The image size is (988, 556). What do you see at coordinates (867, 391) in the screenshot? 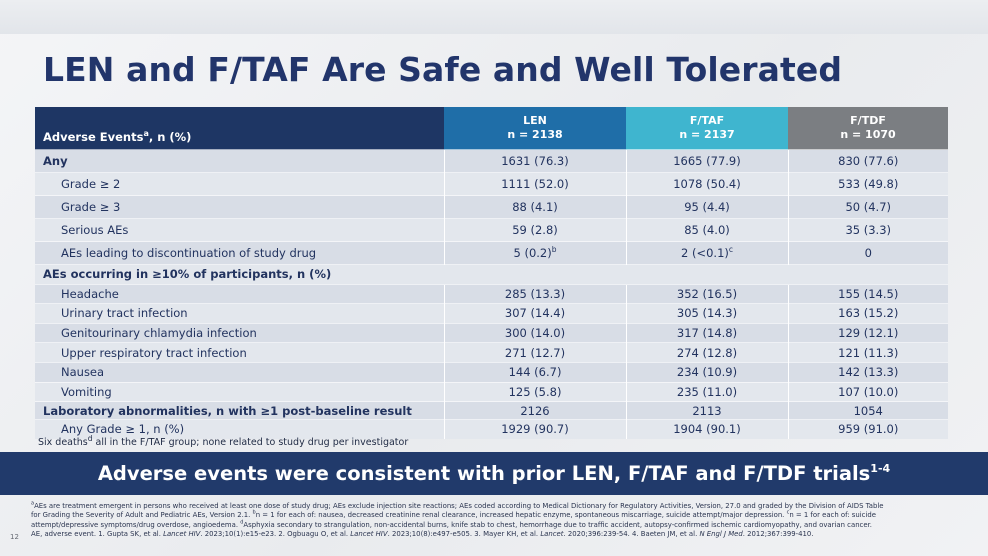
I see `ftdf-value: 107 (10.0)` at bounding box center [867, 391].